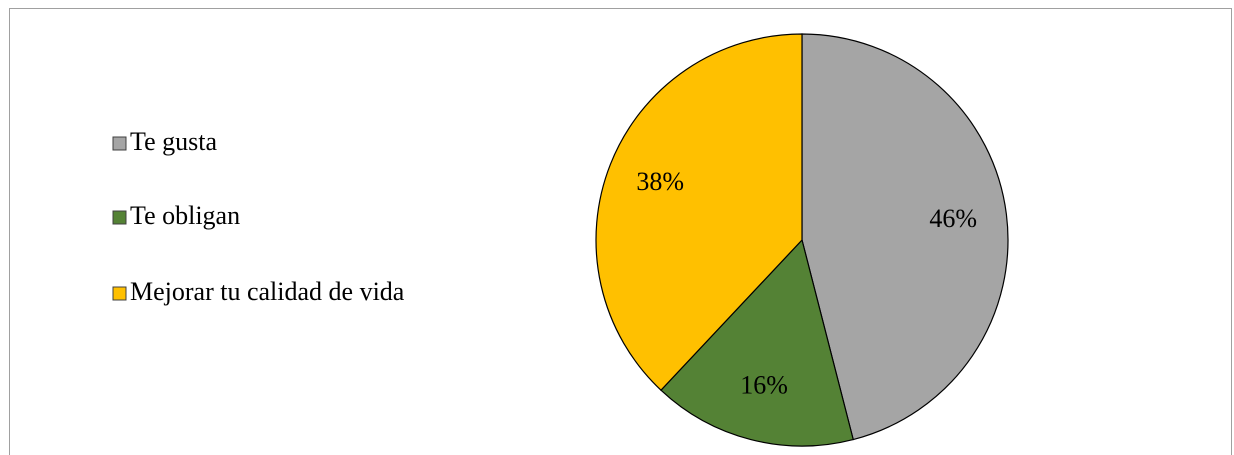  What do you see at coordinates (185, 215) in the screenshot?
I see `legend-label: Te obligan` at bounding box center [185, 215].